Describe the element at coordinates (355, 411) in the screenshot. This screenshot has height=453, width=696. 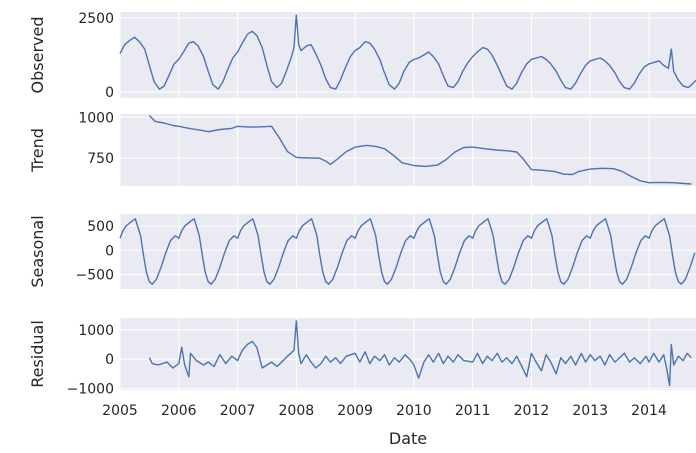
I see `x-tick-label: 2009` at that location.